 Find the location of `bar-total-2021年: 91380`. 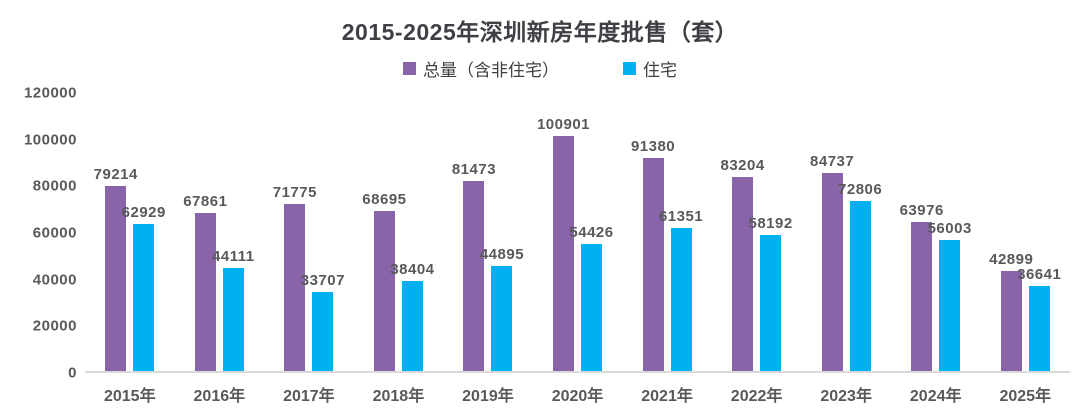

bar-total-2021年: 91380 is located at coordinates (653, 254).